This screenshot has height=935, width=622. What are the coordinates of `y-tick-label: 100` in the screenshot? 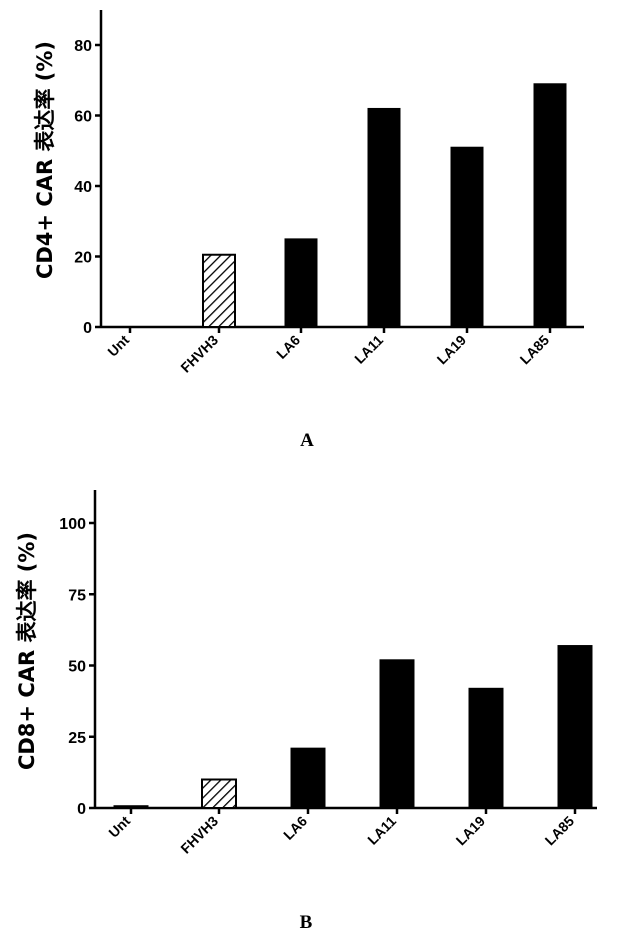 It's located at (72, 524).